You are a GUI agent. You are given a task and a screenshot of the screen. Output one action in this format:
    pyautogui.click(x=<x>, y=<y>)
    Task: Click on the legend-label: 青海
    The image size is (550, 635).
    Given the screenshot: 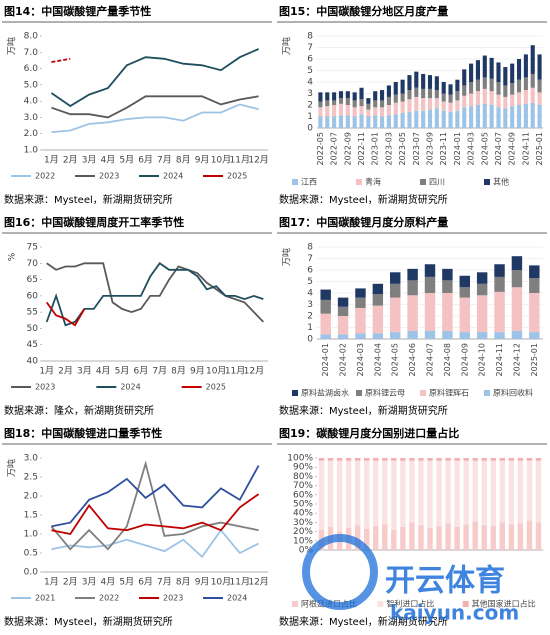 What is the action you would take?
    pyautogui.click(x=373, y=182)
    